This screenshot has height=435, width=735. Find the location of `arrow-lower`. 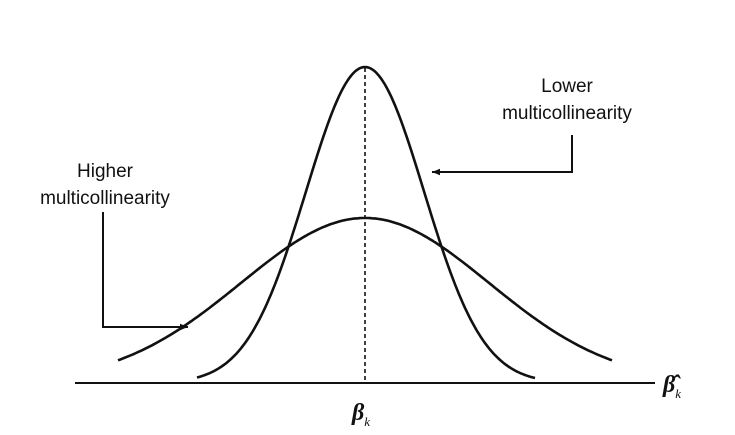

arrow-lower is located at coordinates (502, 155).